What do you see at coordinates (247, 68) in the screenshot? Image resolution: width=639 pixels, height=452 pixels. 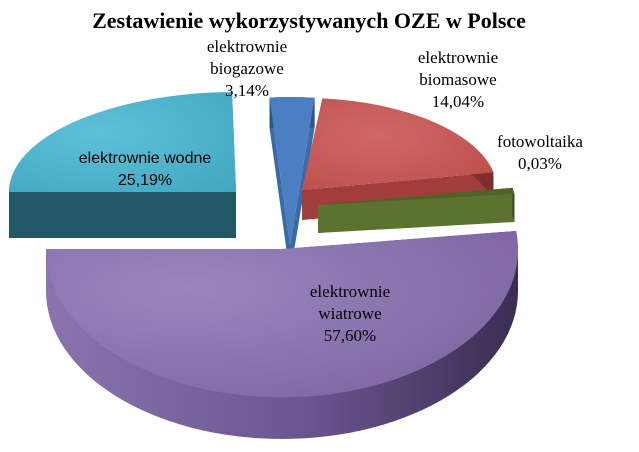 I see `data-label-elektrownie-biogazowe: elektrownie biogazowe 3,14%` at bounding box center [247, 68].